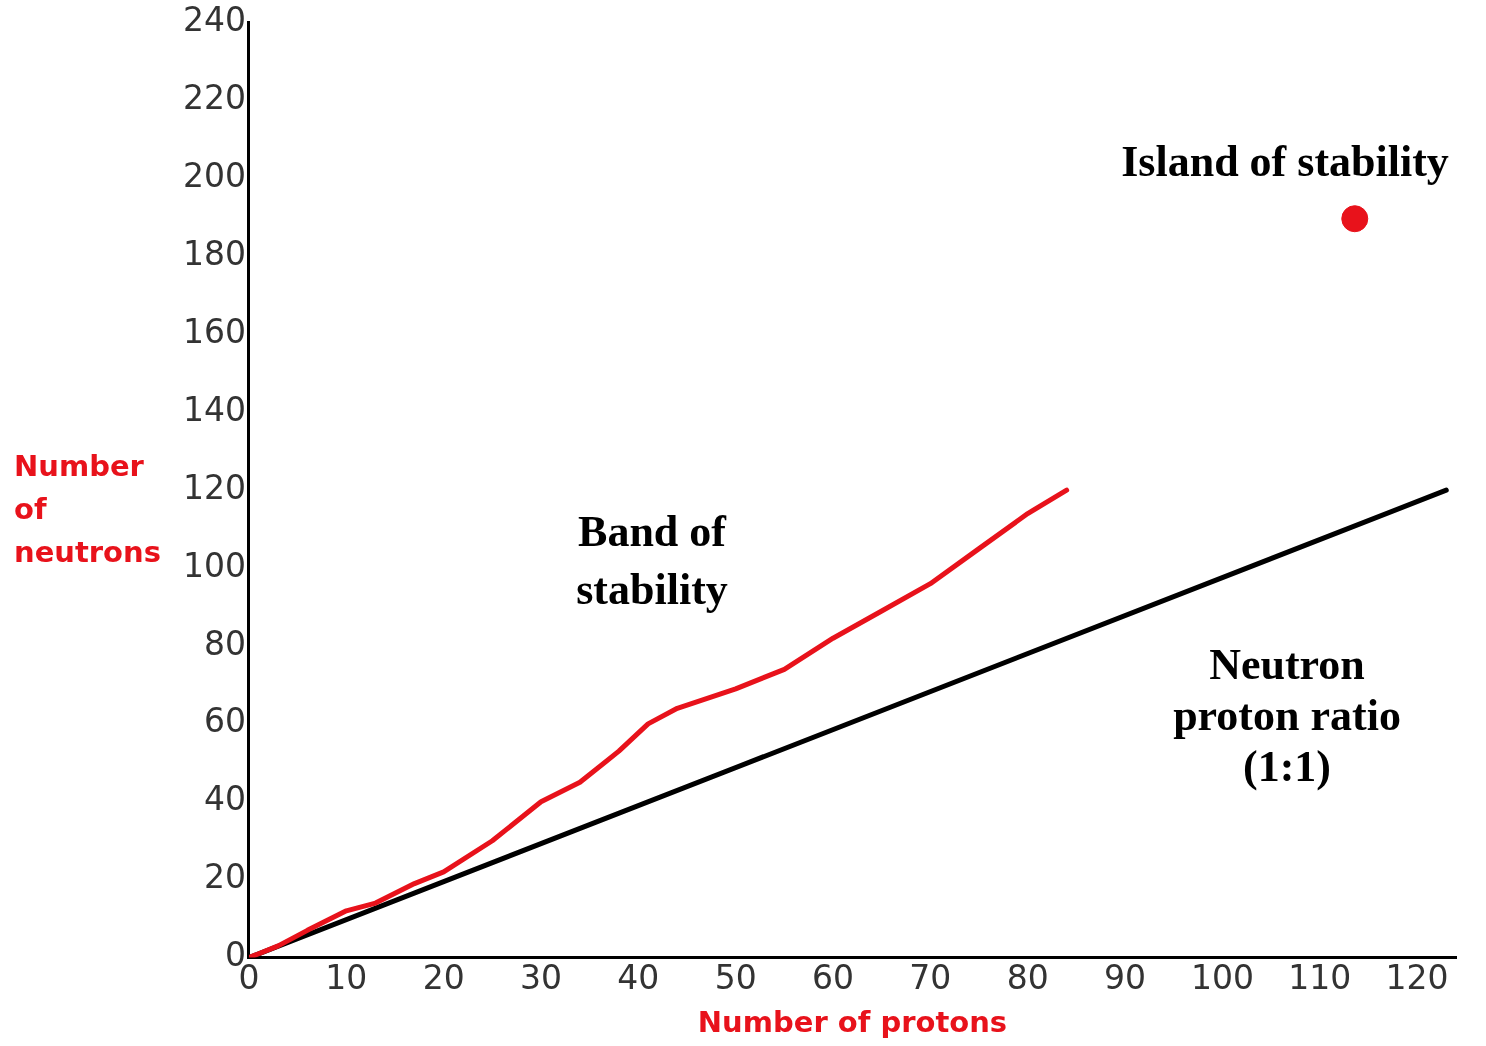  What do you see at coordinates (224, 799) in the screenshot?
I see `y-tick-label: 40` at bounding box center [224, 799].